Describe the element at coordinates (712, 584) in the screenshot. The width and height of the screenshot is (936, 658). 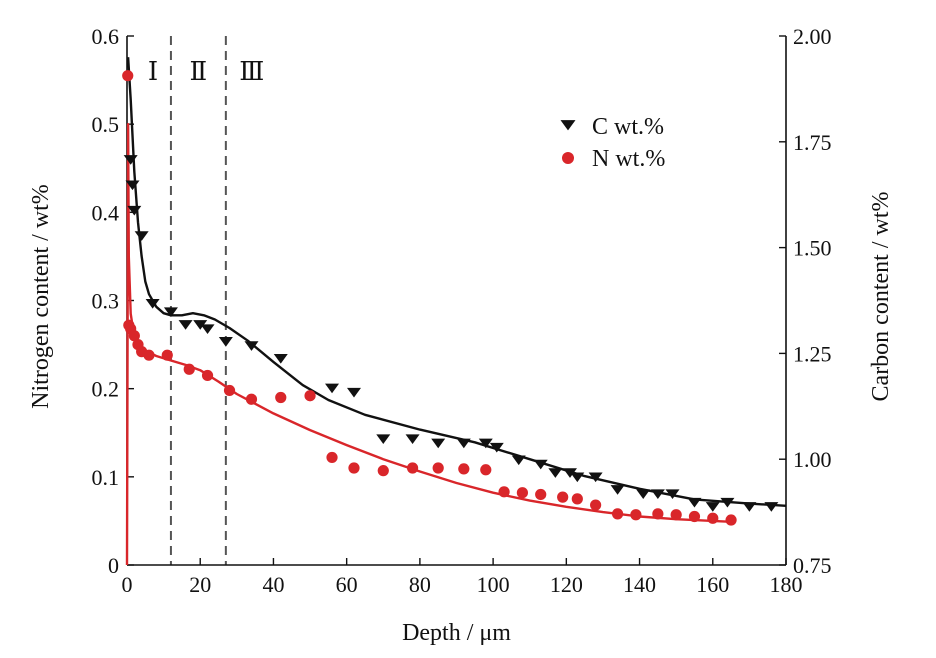
I see `x-tick-label: 160` at that location.